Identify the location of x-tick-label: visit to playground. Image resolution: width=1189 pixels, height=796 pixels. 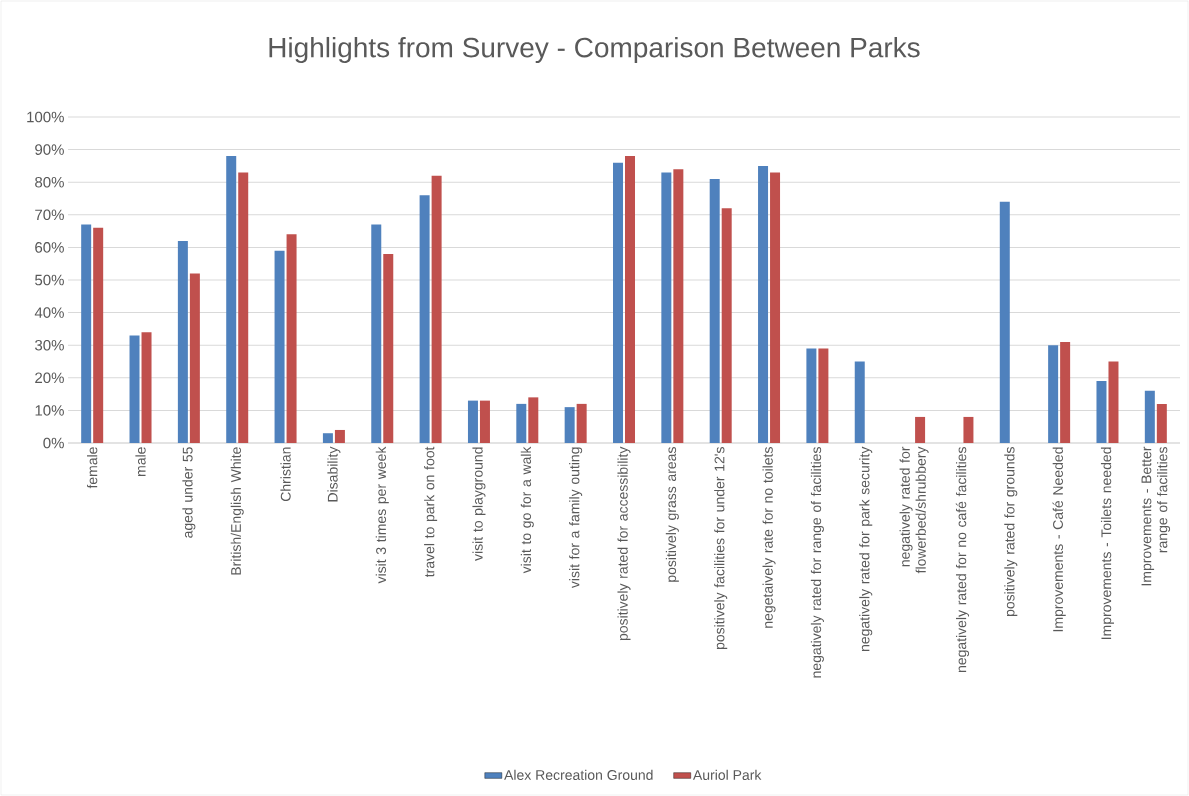
(479, 504).